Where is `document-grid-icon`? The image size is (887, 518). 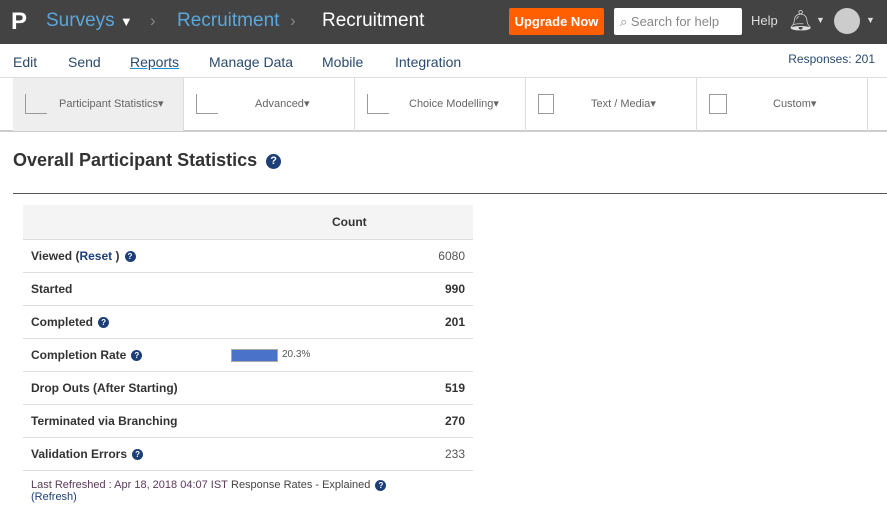 document-grid-icon is located at coordinates (546, 104).